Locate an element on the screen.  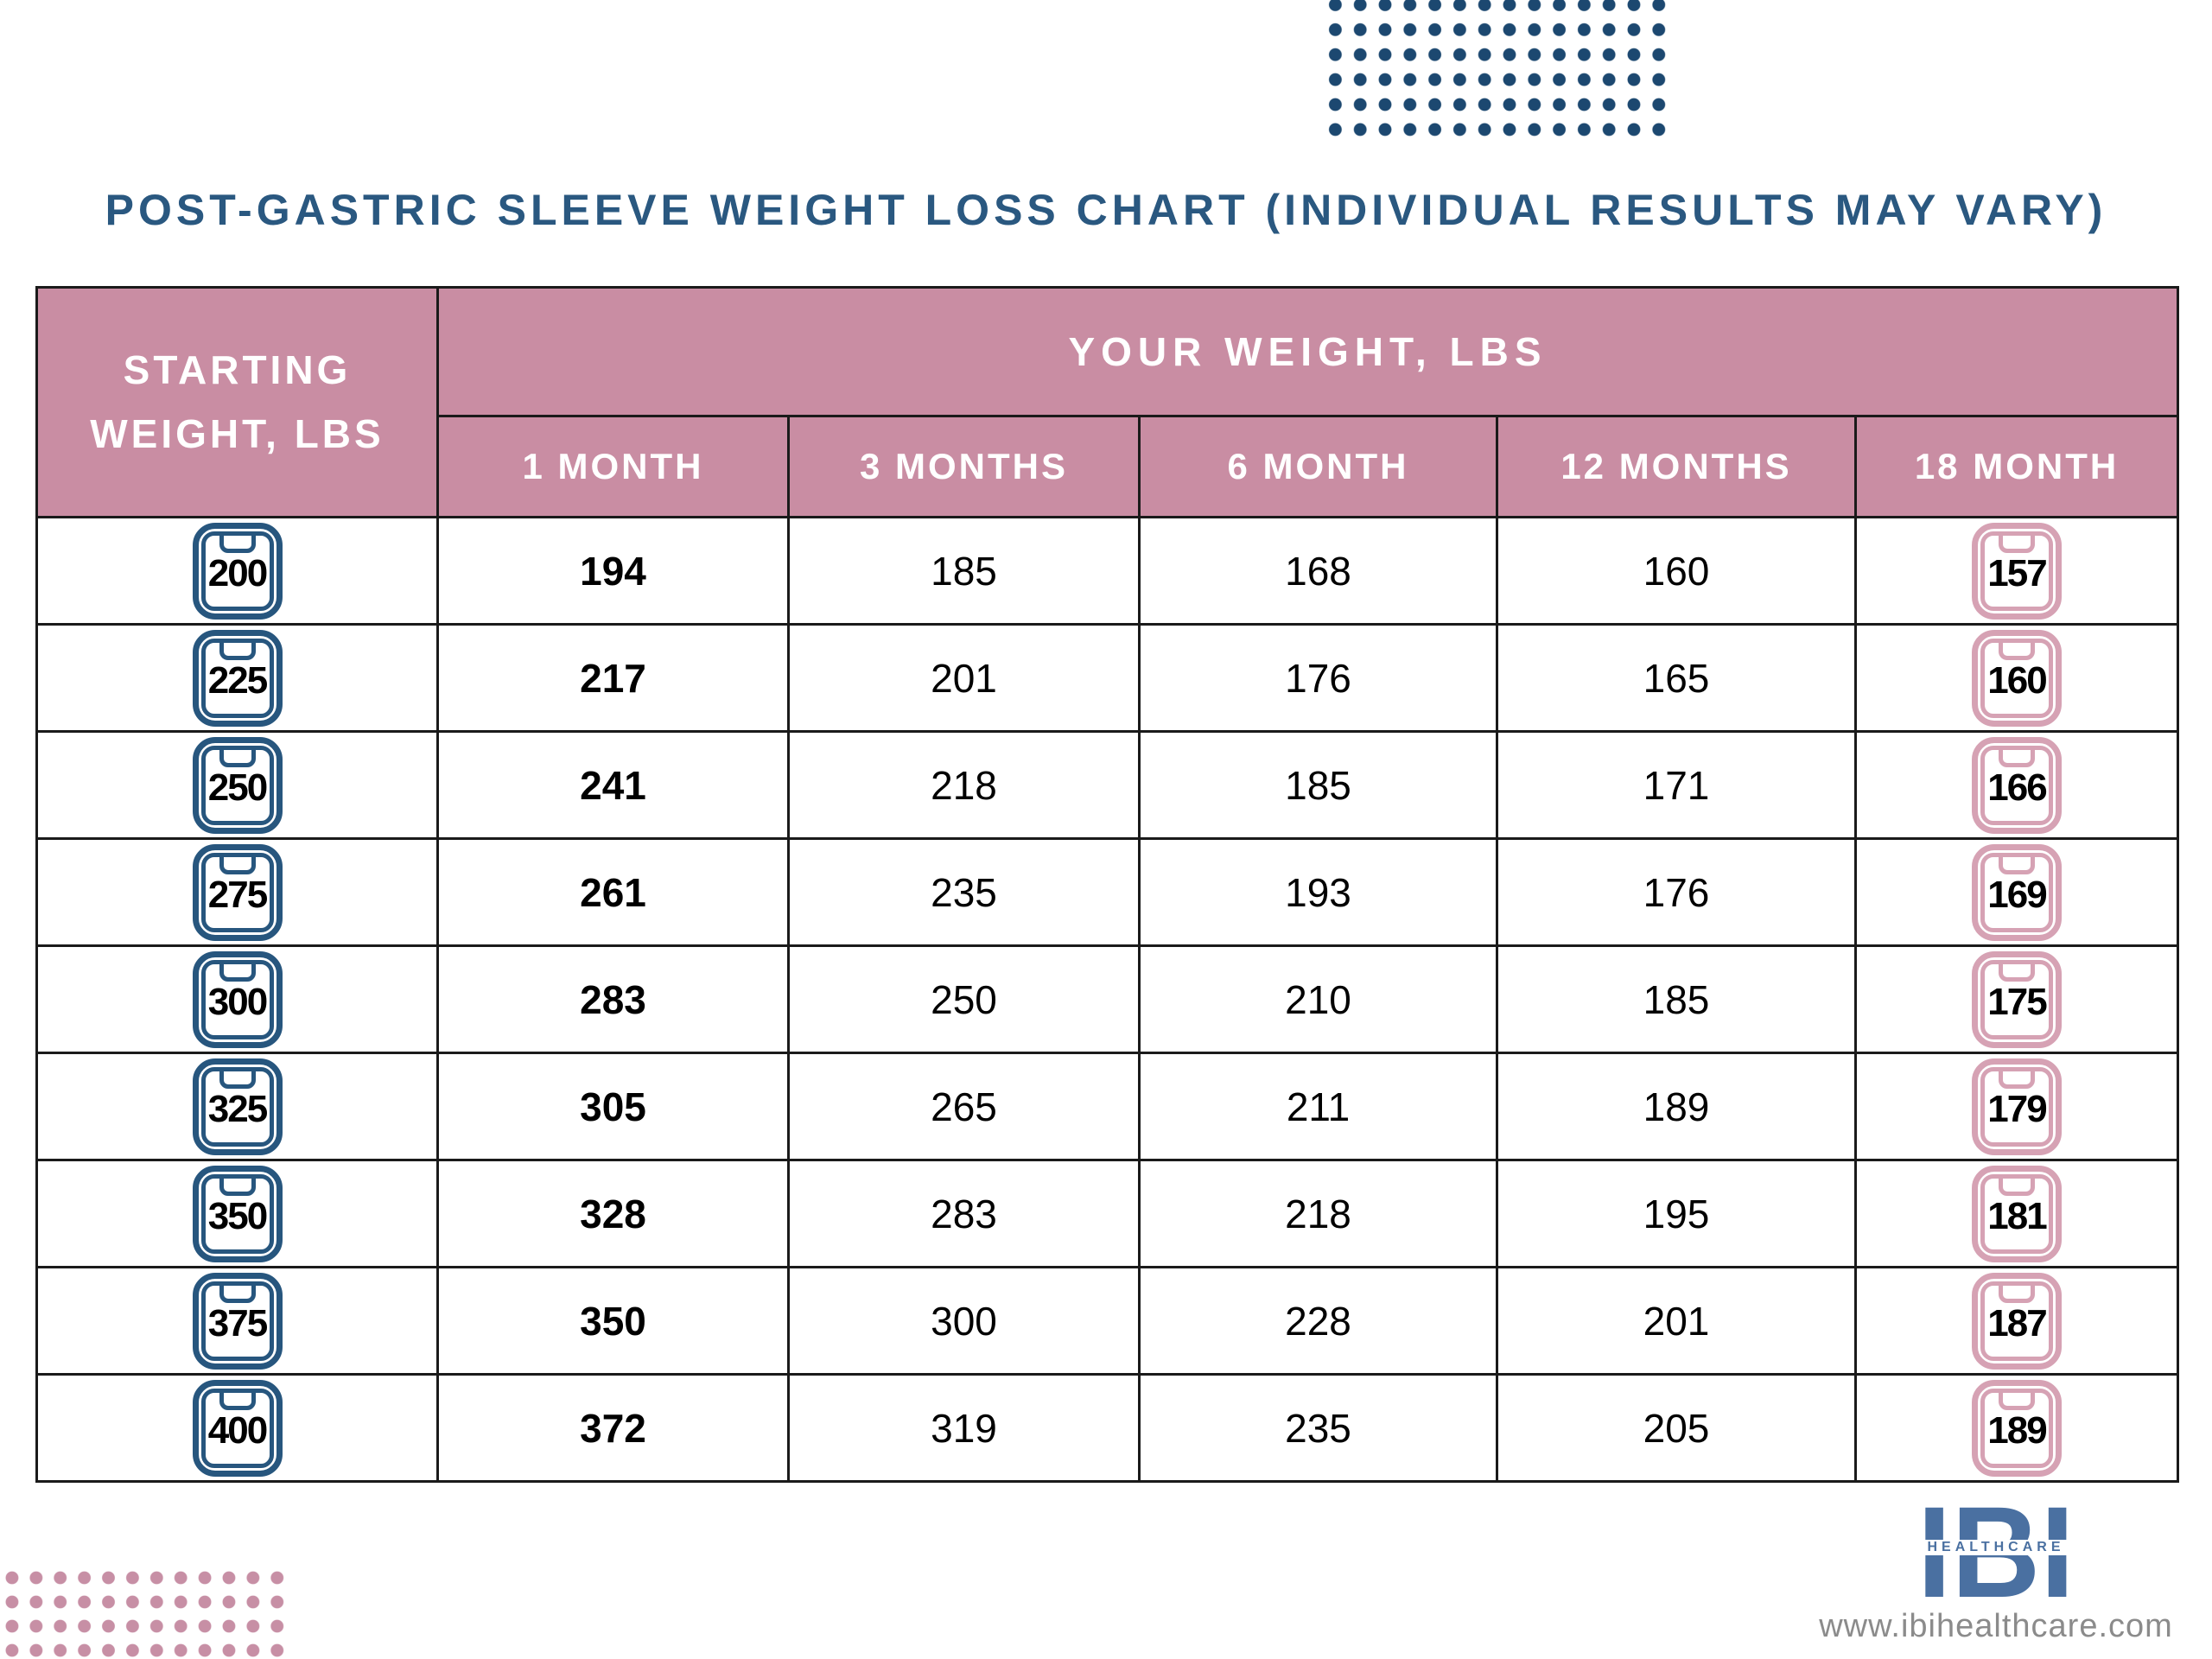
weight-18-month-cell: 169 is located at coordinates (2016, 892).